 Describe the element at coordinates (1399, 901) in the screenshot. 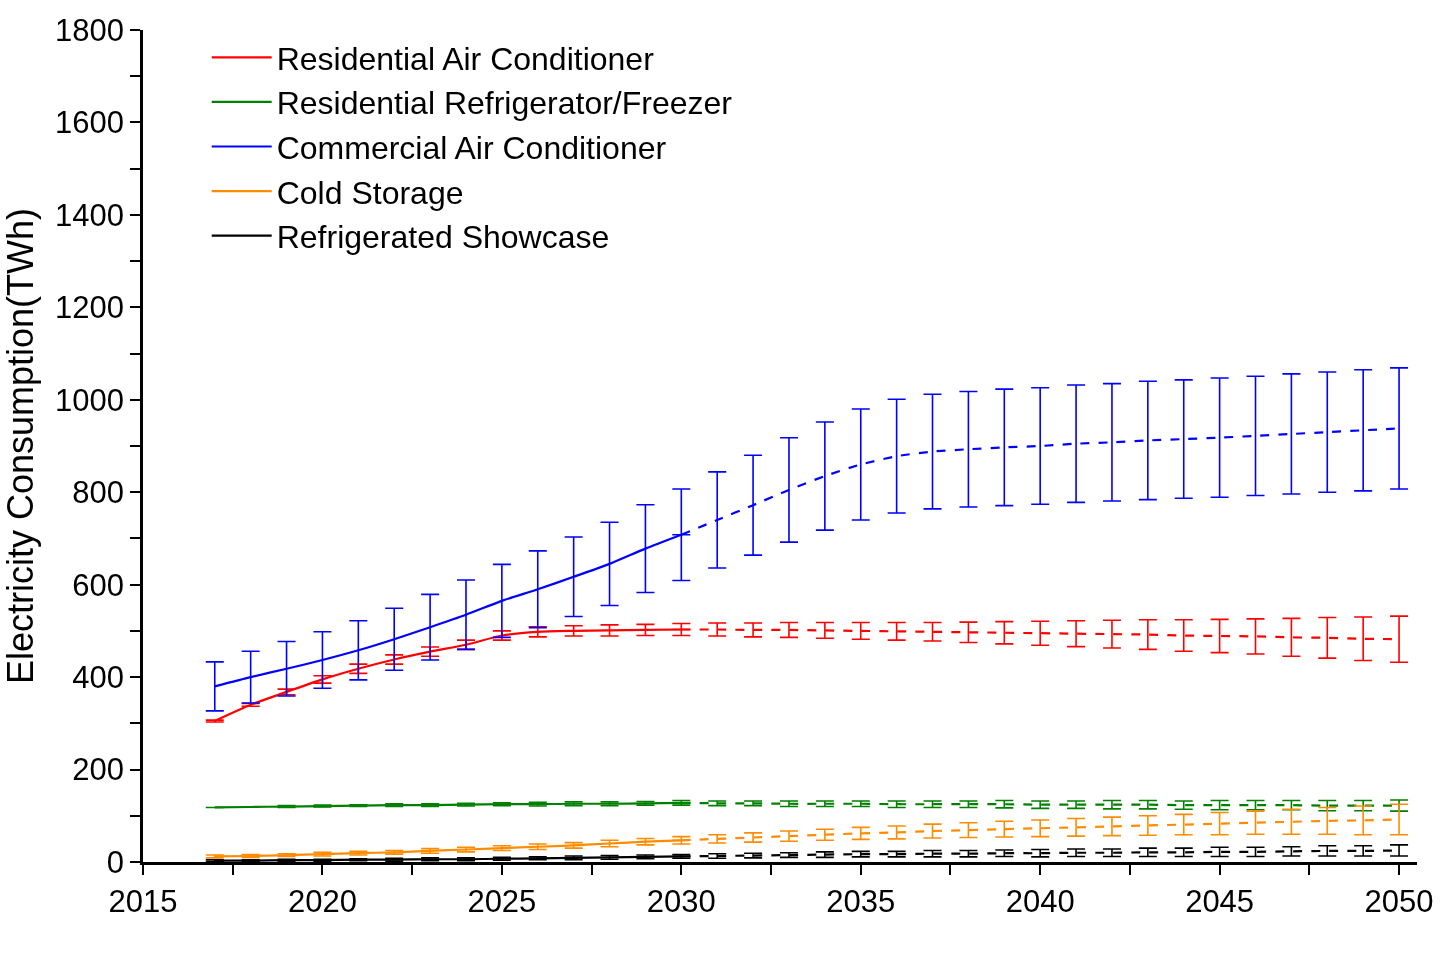

I see `x-tick-label: 2050` at that location.